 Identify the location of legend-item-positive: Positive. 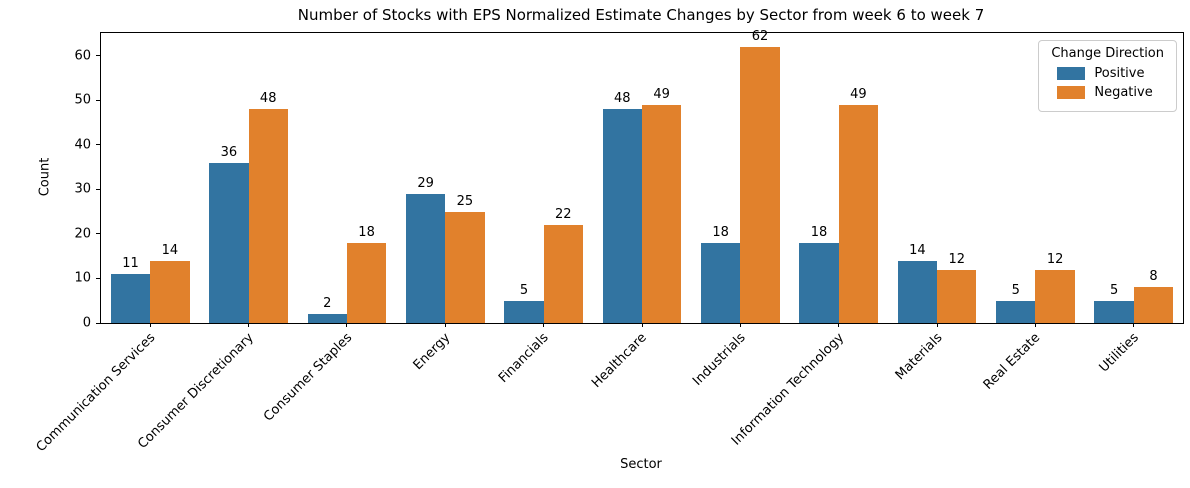
(1110, 73).